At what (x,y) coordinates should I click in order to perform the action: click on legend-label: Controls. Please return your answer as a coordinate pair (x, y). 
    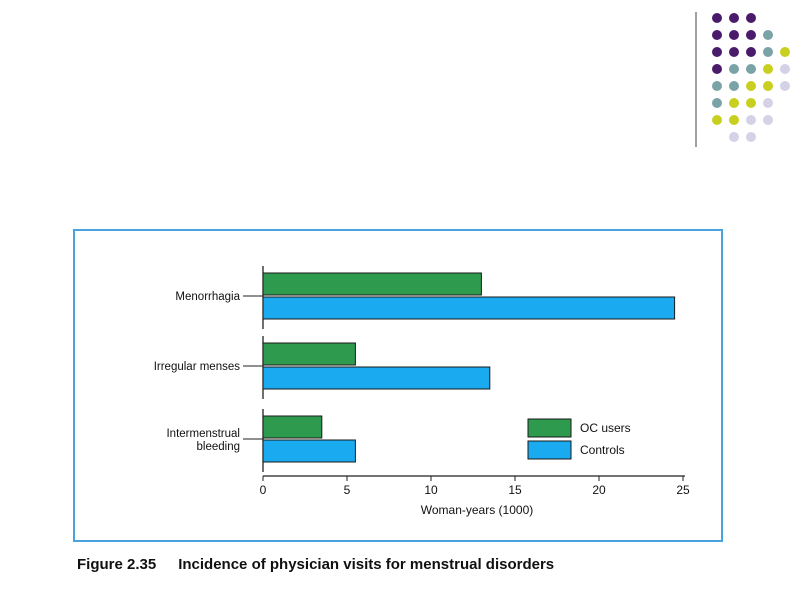
    Looking at the image, I should click on (602, 450).